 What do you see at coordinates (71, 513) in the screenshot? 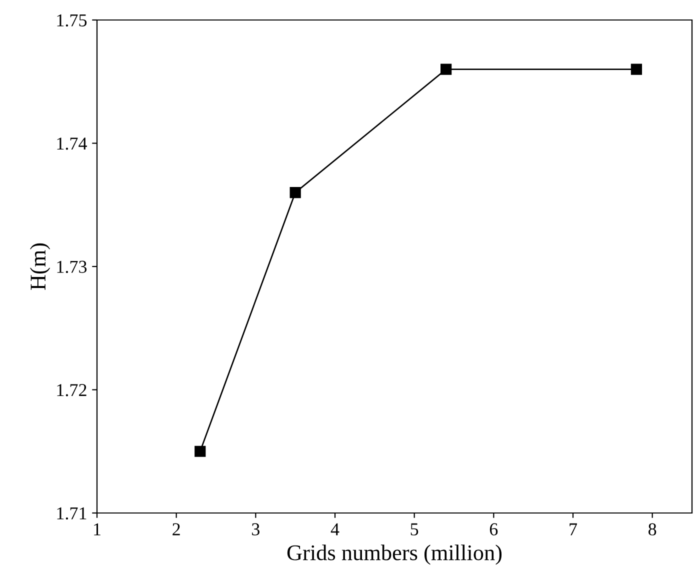
I see `y-tick-label: 1.71` at bounding box center [71, 513].